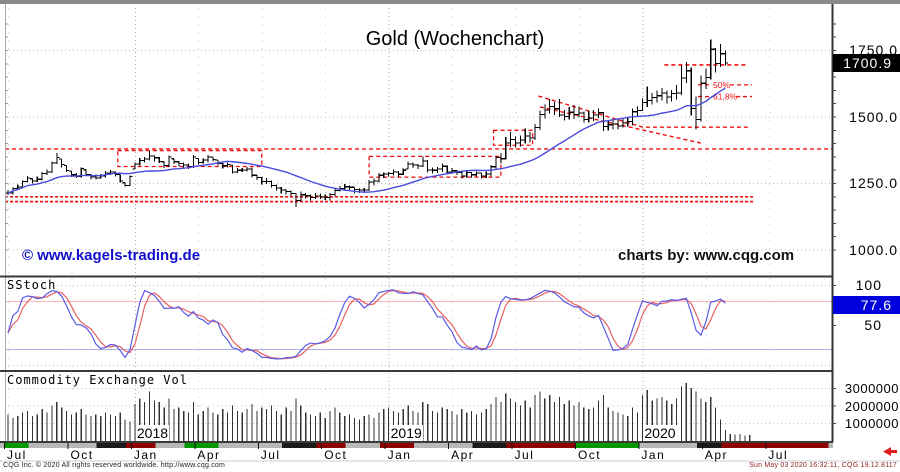 This screenshot has width=900, height=472. I want to click on year-label: 2019, so click(406, 433).